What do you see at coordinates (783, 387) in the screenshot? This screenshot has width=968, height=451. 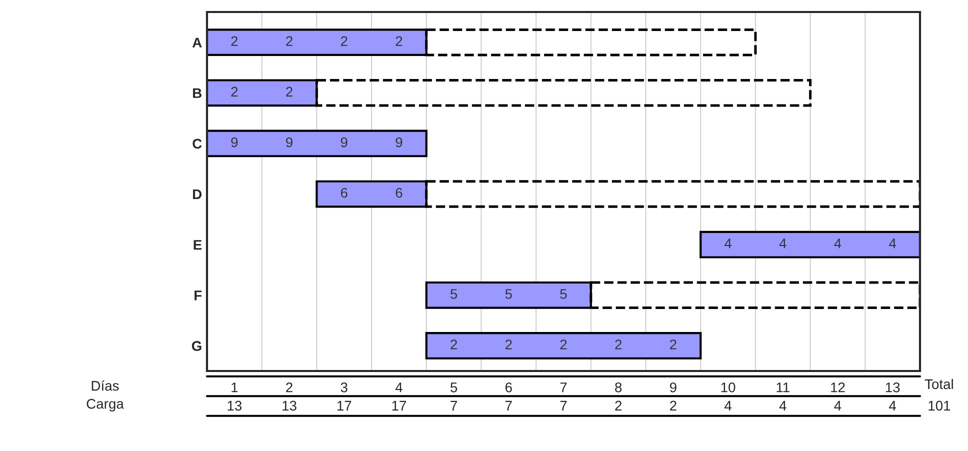 I see `x-tick-label: 11` at bounding box center [783, 387].